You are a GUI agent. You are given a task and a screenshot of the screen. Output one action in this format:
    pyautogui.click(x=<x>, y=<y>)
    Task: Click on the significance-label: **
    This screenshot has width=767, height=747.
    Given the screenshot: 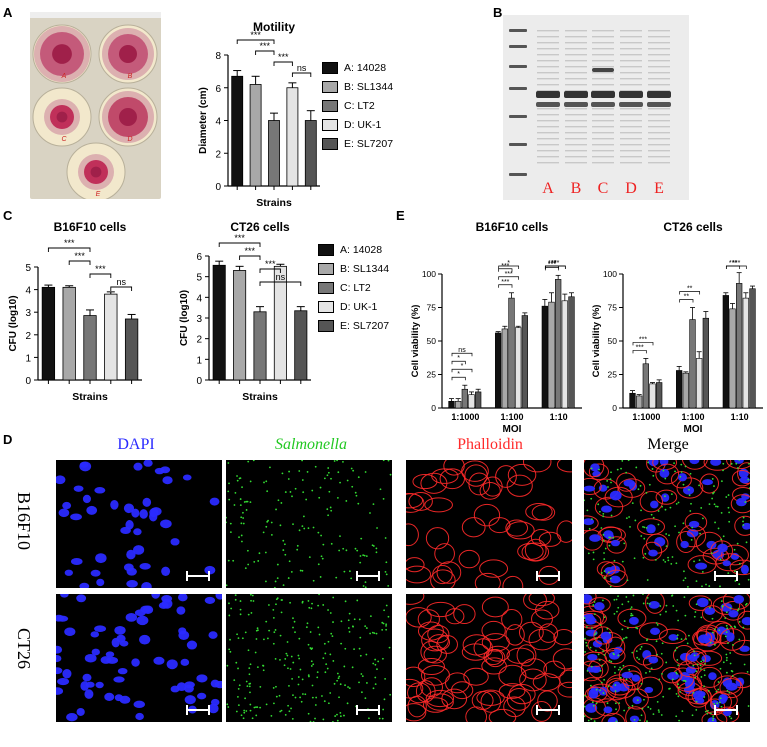 What is the action you would take?
    pyautogui.click(x=687, y=297)
    